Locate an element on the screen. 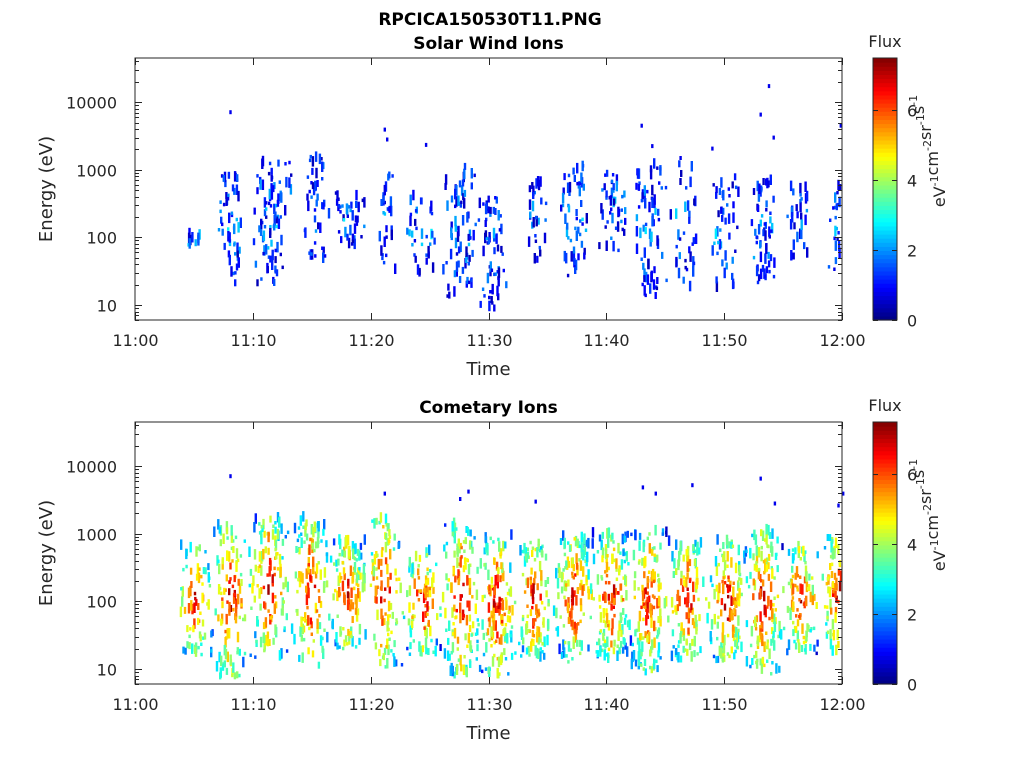 The width and height of the screenshot is (1024, 768). figure-title: RPCICA150530T11.PNG is located at coordinates (489, 20).